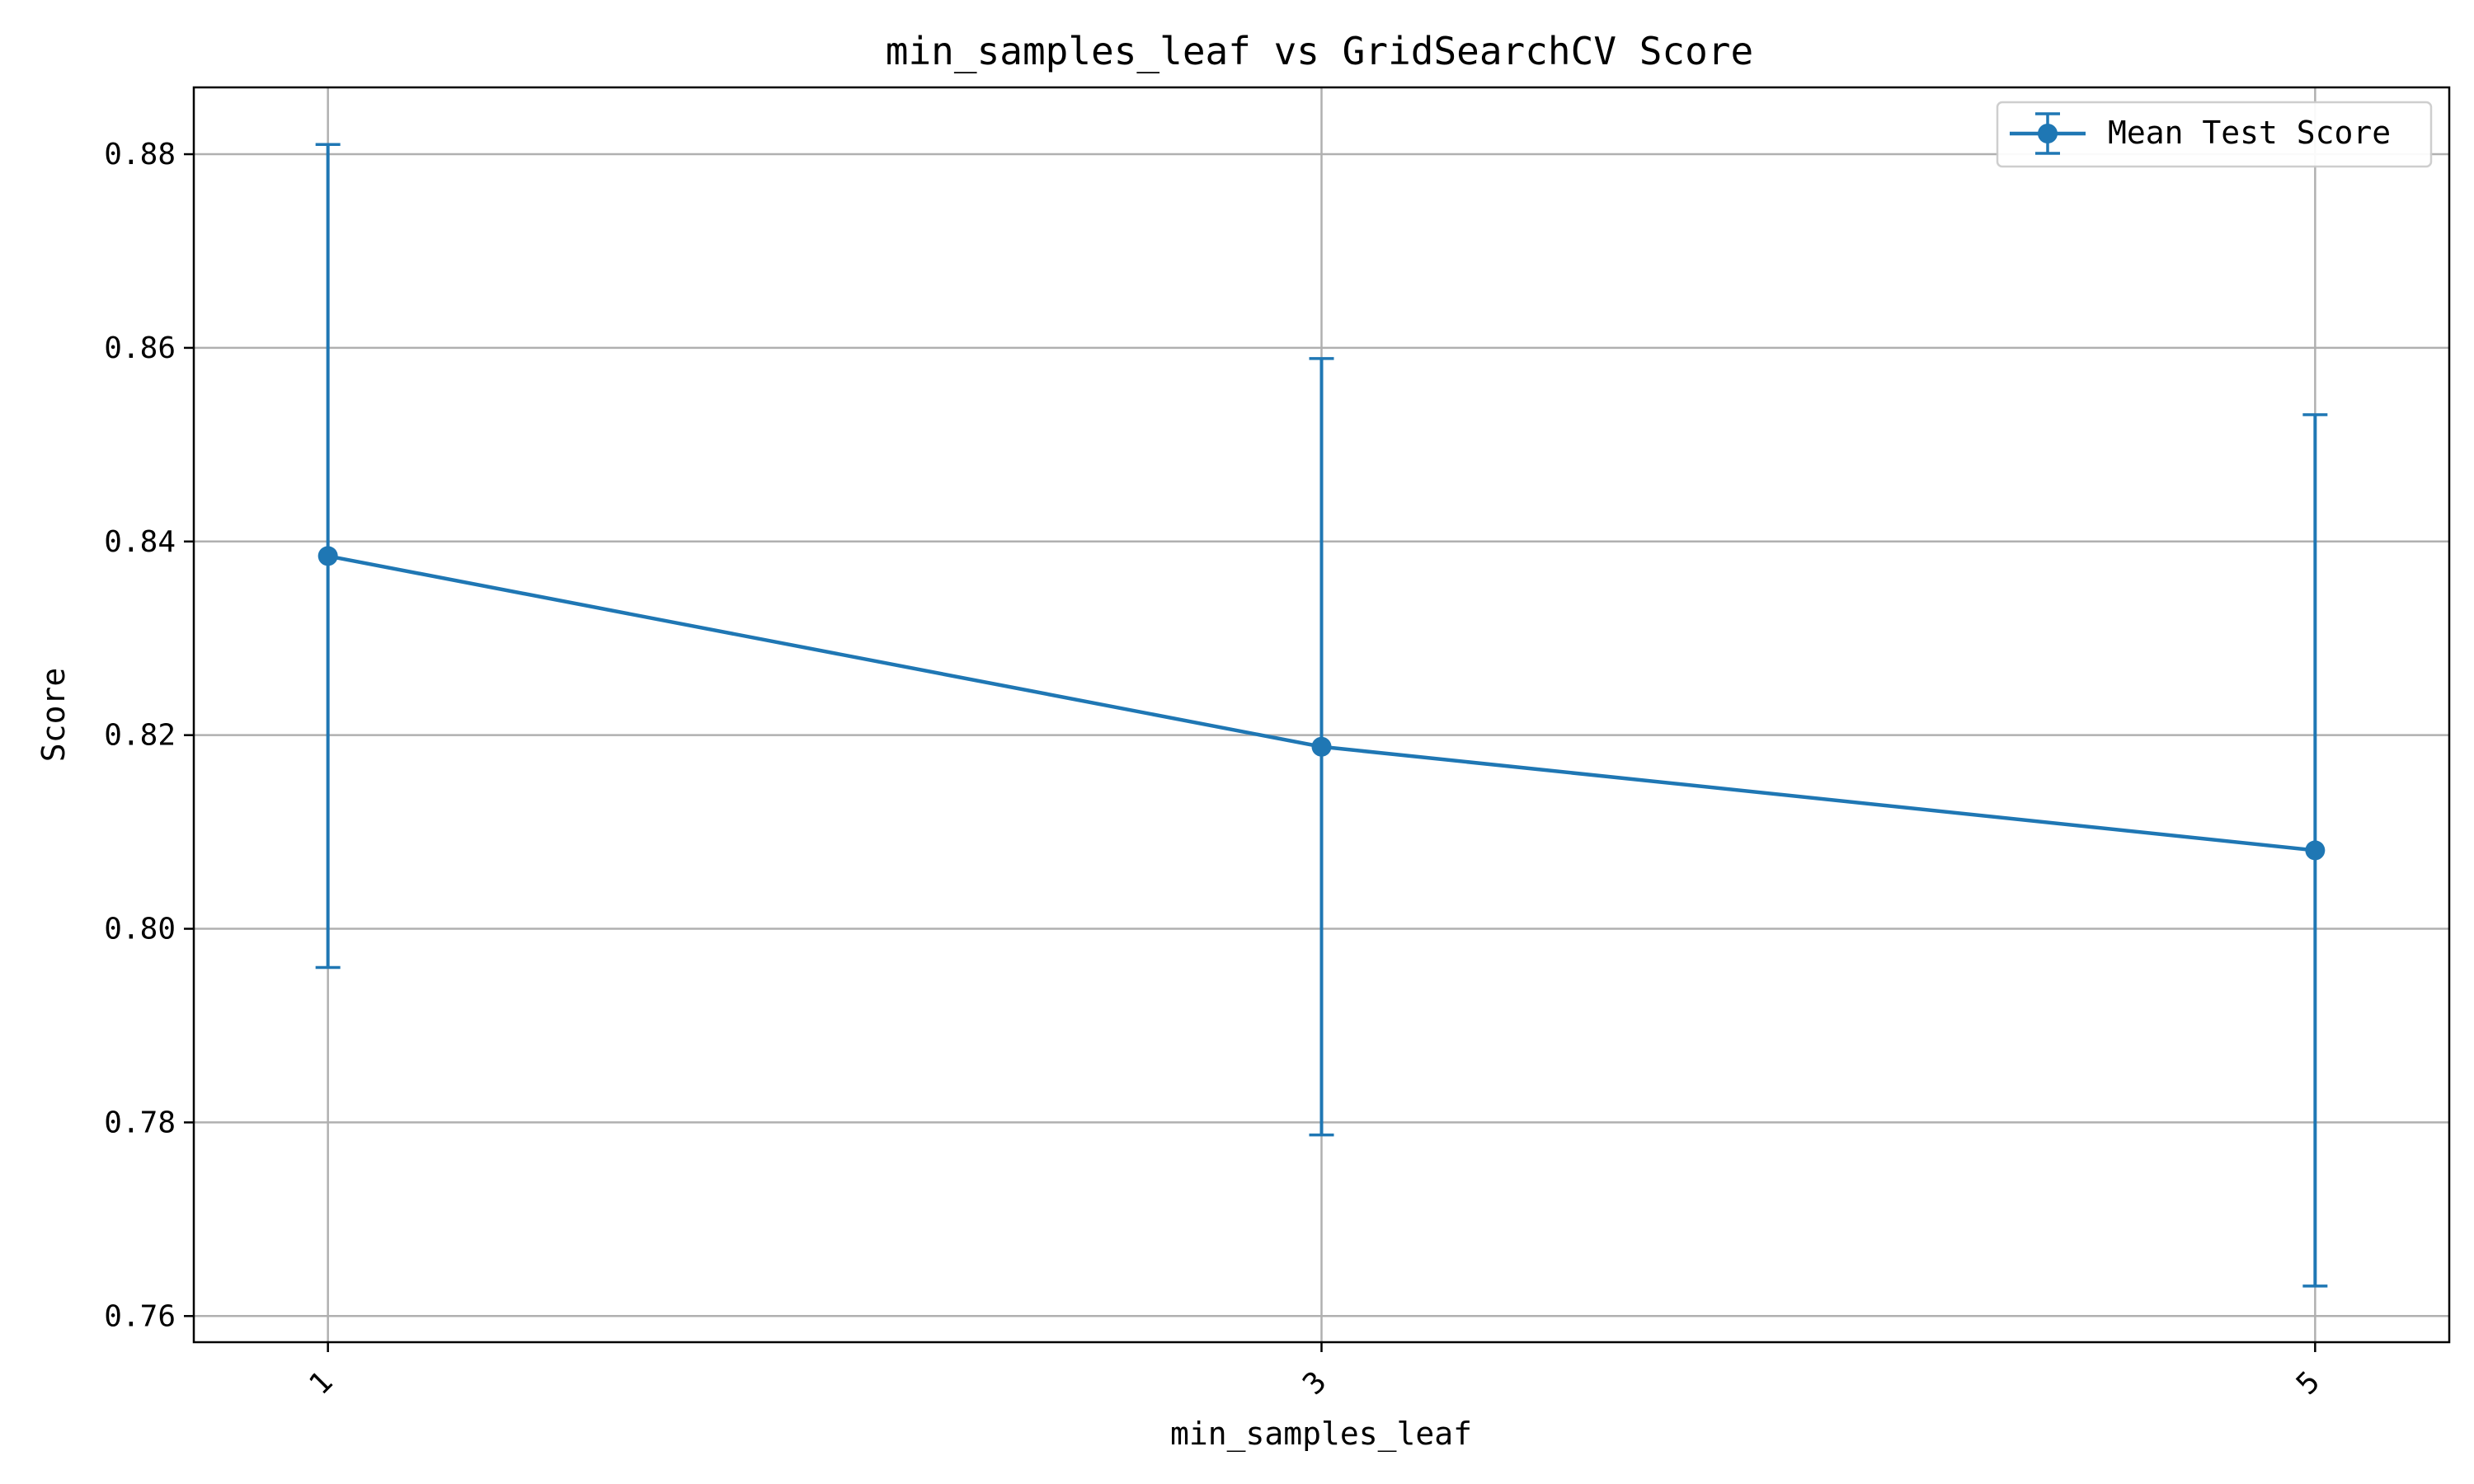 Image resolution: width=2474 pixels, height=1484 pixels. What do you see at coordinates (2249, 133) in the screenshot?
I see `legend-label: Mean Test Score` at bounding box center [2249, 133].